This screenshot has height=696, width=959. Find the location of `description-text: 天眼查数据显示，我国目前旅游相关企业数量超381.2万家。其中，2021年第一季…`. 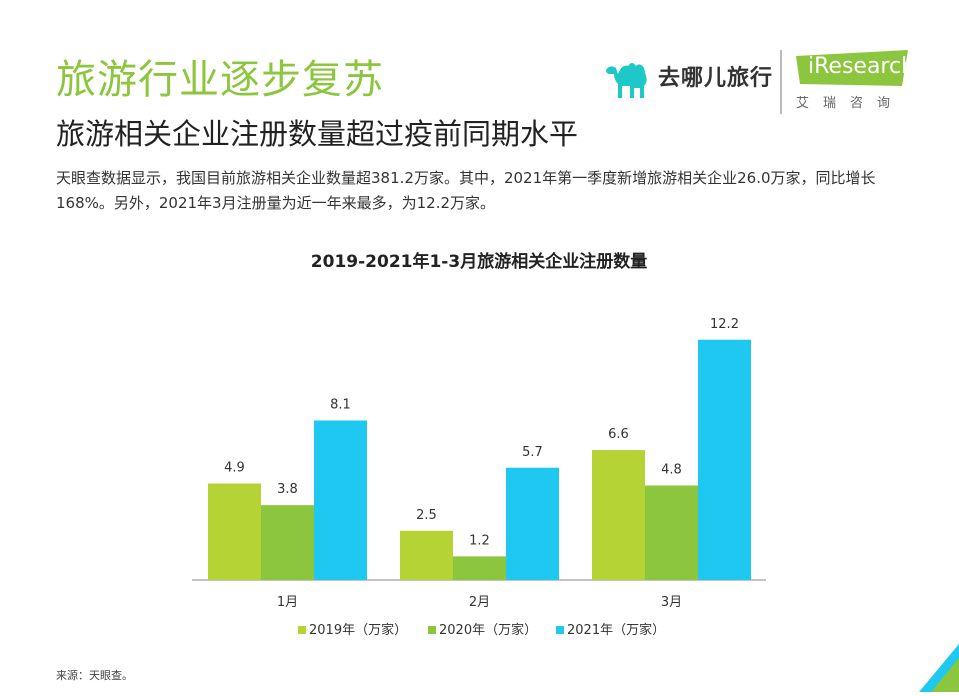

description-text: 天眼查数据显示，我国目前旅游相关企业数量超381.2万家。其中，2021年第一季… is located at coordinates (466, 190).